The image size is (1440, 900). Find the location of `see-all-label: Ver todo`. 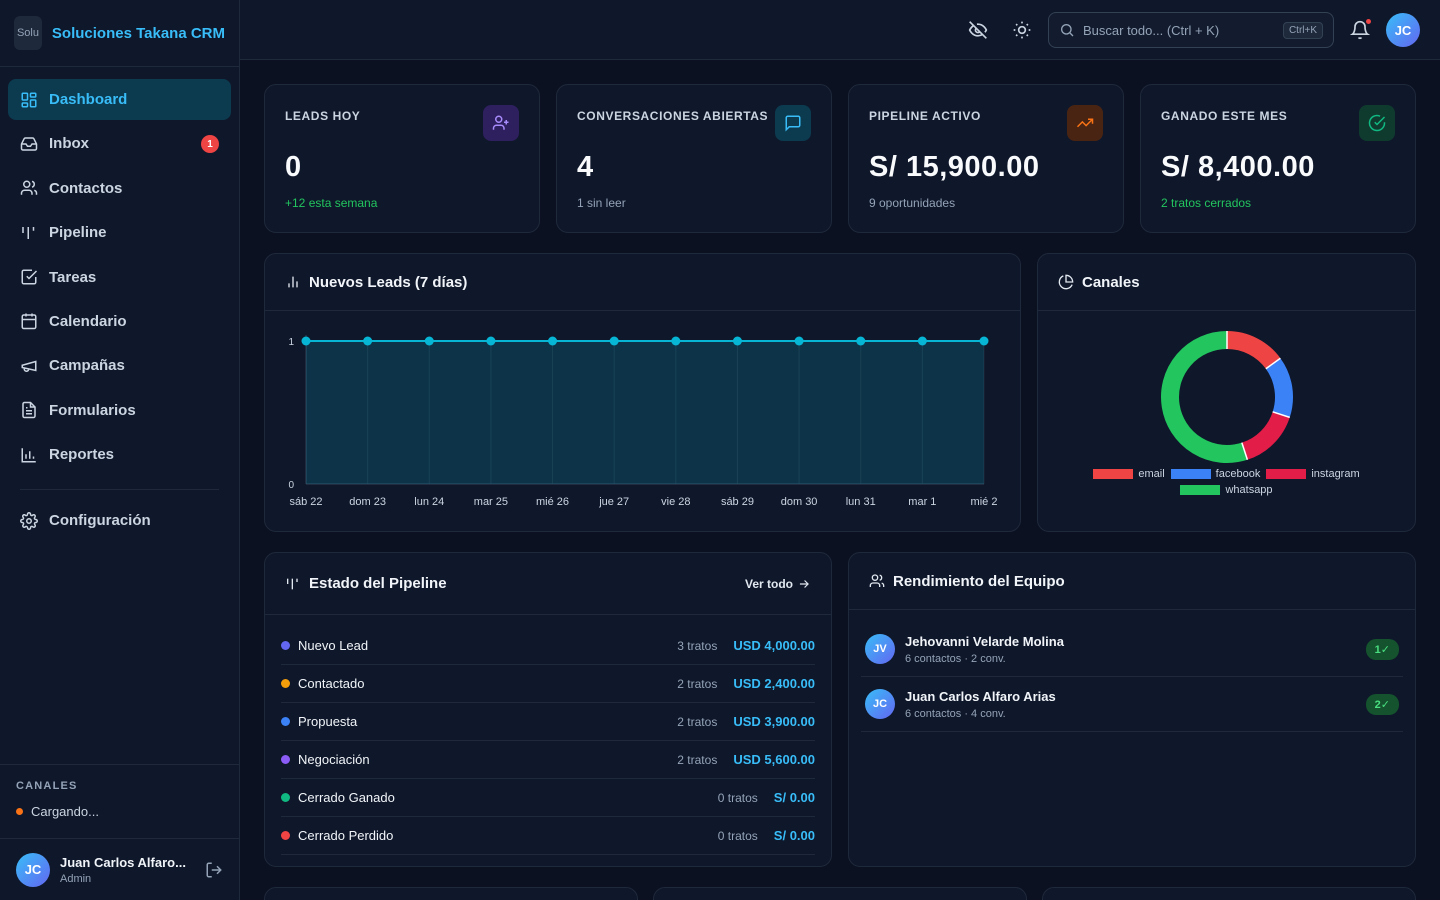

see-all-label: Ver todo is located at coordinates (768, 583).